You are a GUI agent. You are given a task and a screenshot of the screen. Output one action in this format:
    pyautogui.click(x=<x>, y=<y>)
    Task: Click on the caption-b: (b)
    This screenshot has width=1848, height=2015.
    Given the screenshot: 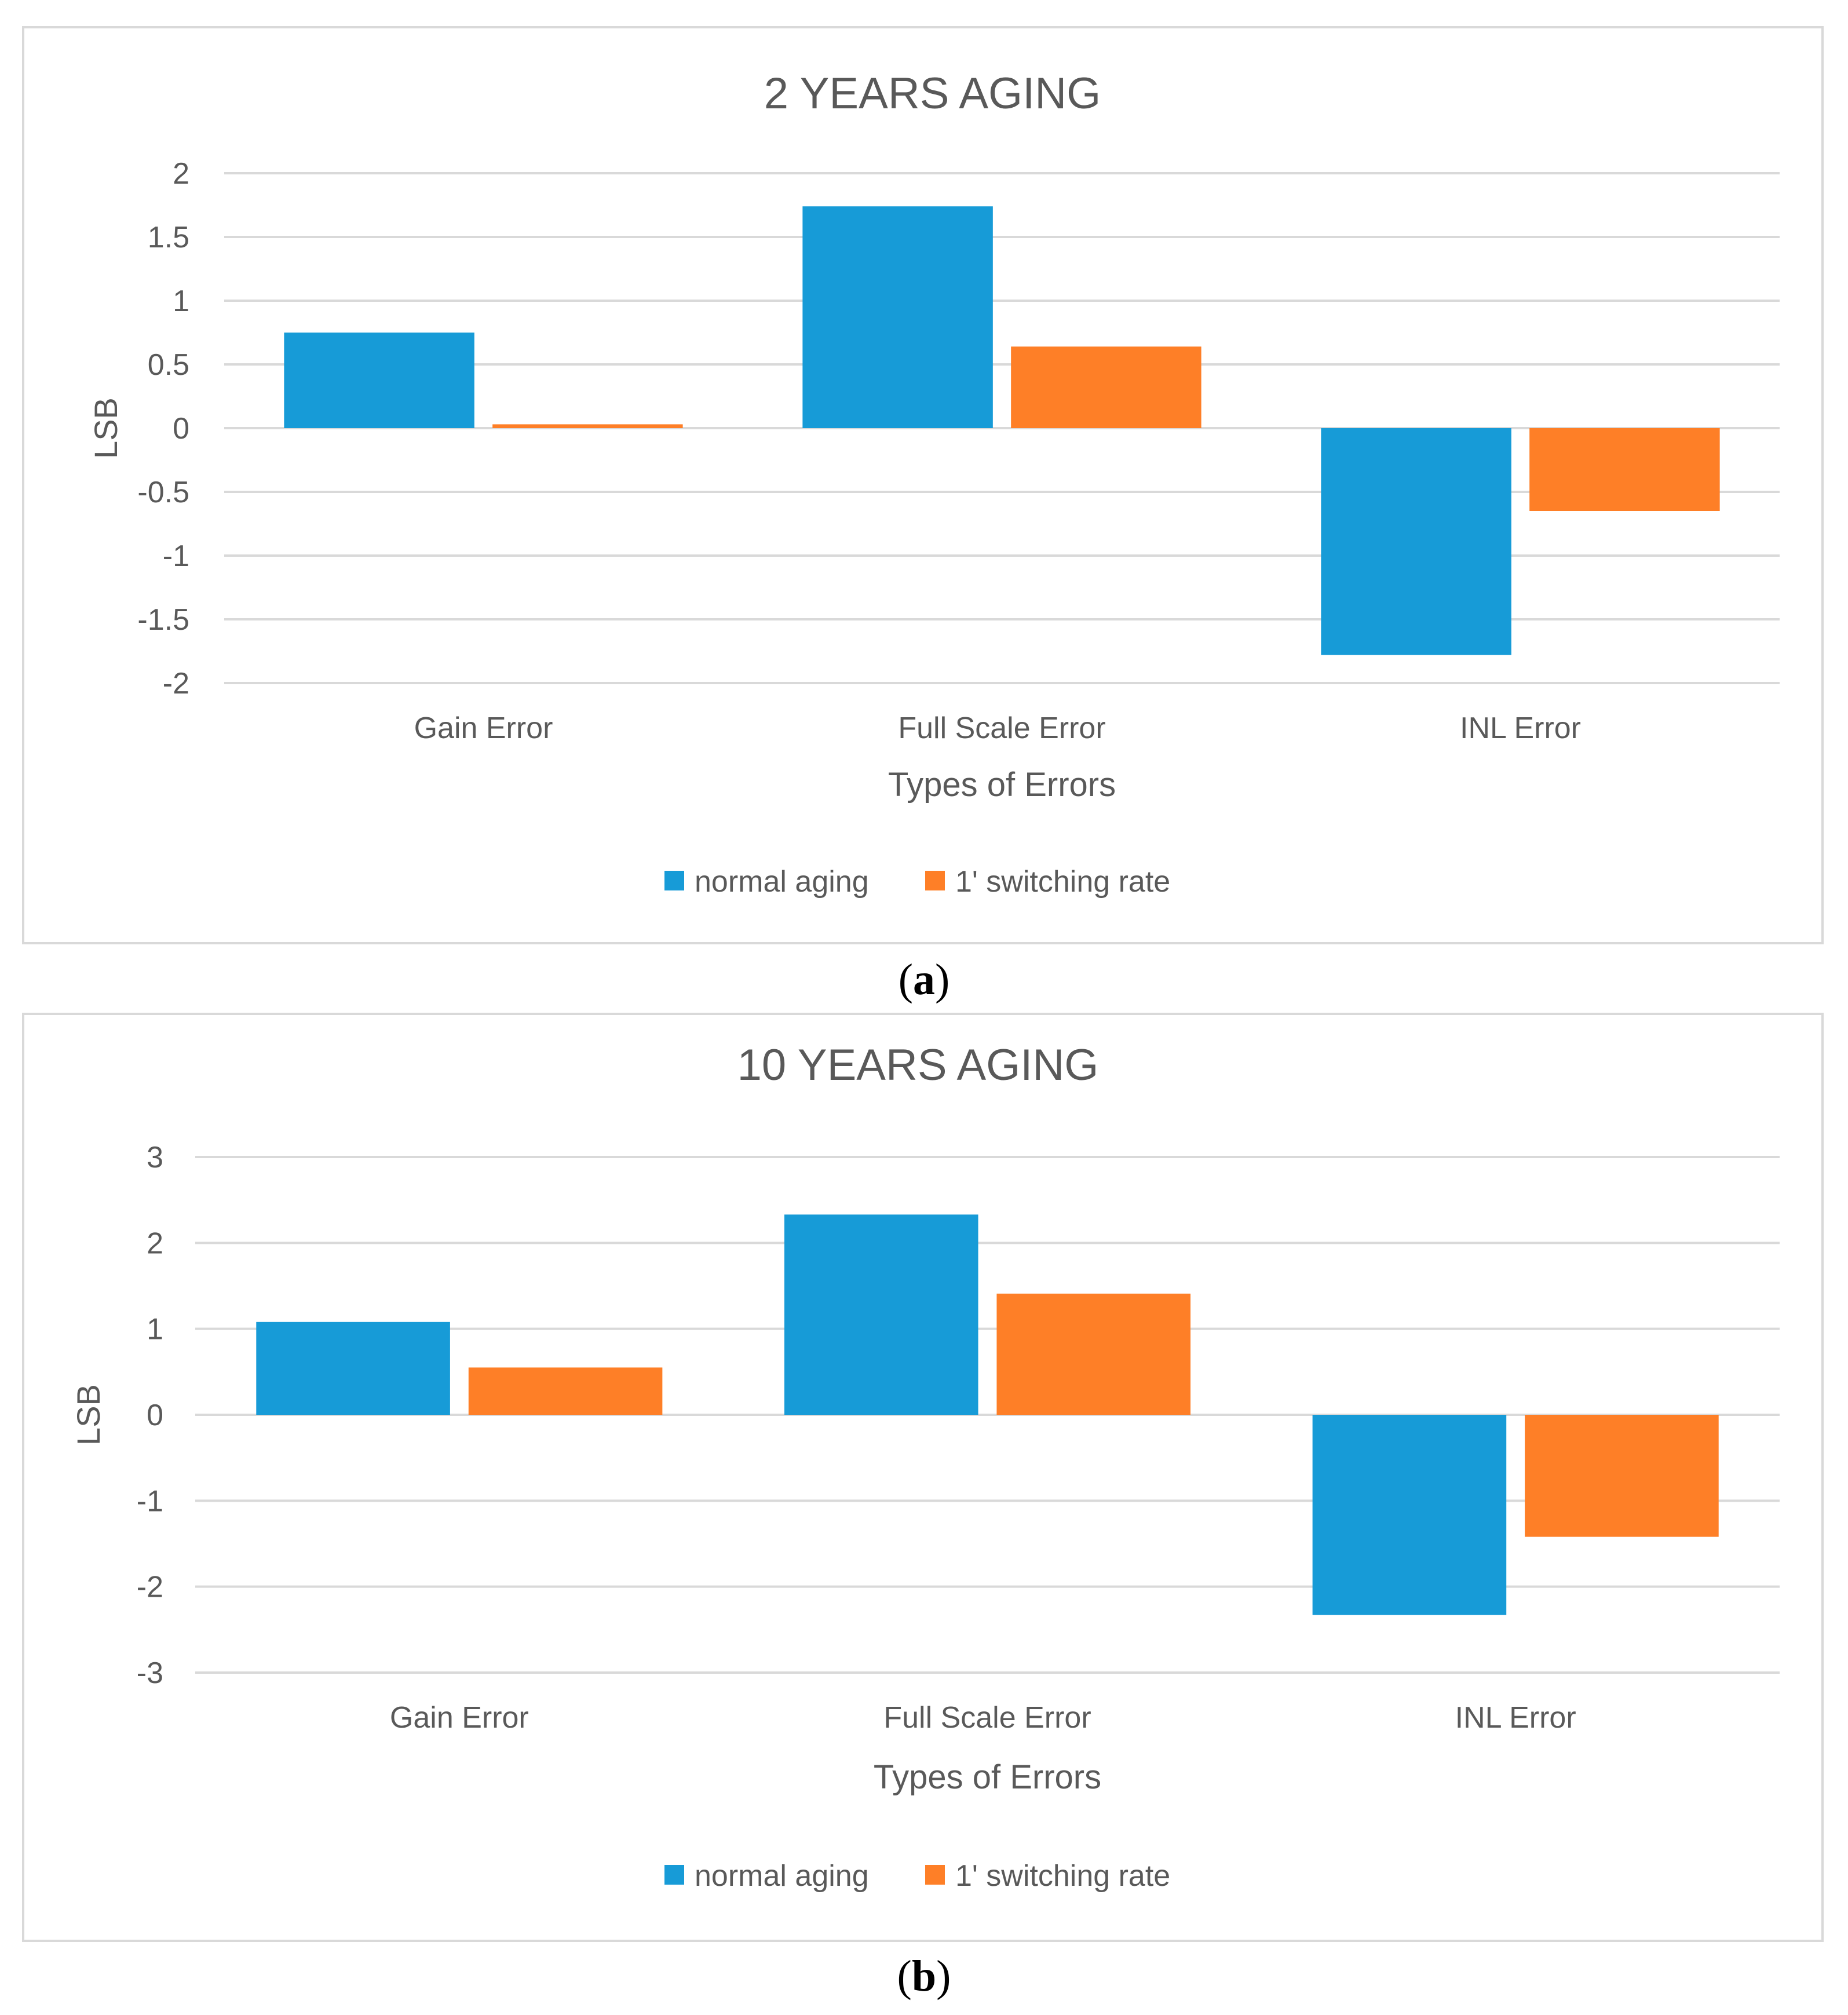 What is the action you would take?
    pyautogui.click(x=924, y=1976)
    